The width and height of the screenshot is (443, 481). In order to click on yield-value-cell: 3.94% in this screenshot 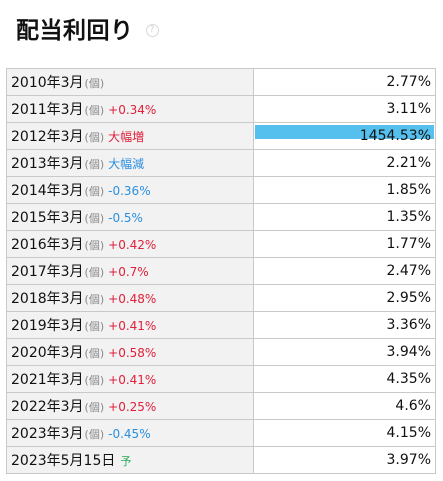, I will do `click(344, 352)`.